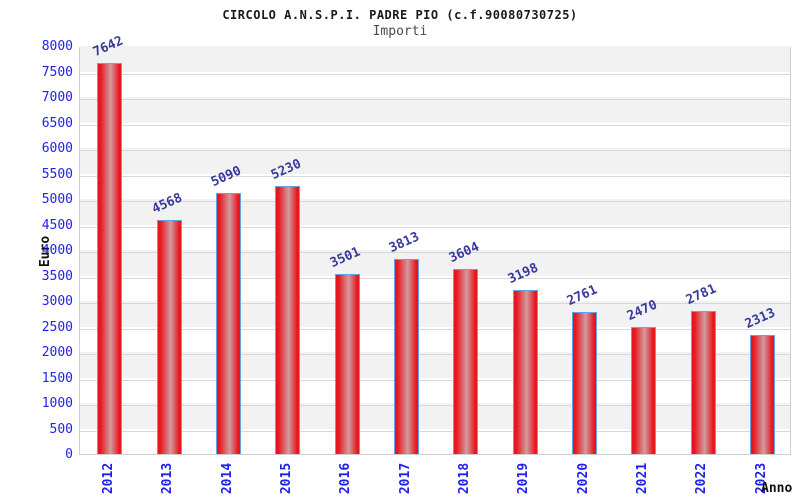  What do you see at coordinates (61, 429) in the screenshot?
I see `y-tick-label: 500` at bounding box center [61, 429].